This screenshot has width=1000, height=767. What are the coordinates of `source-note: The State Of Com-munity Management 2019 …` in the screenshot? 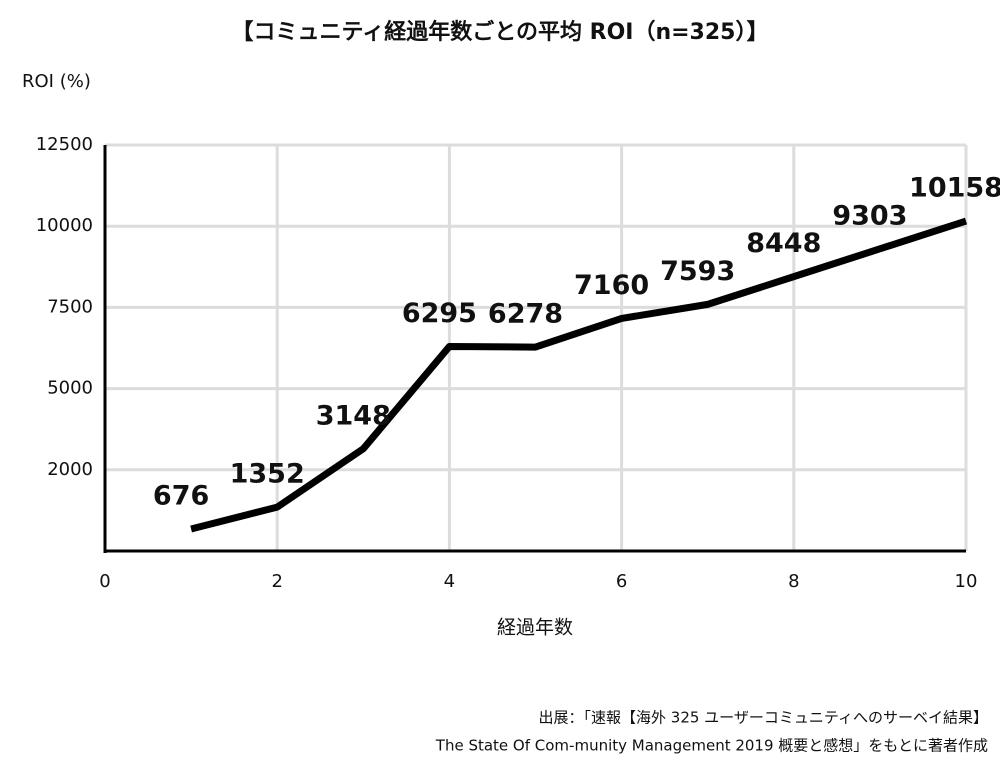 It's located at (711, 746).